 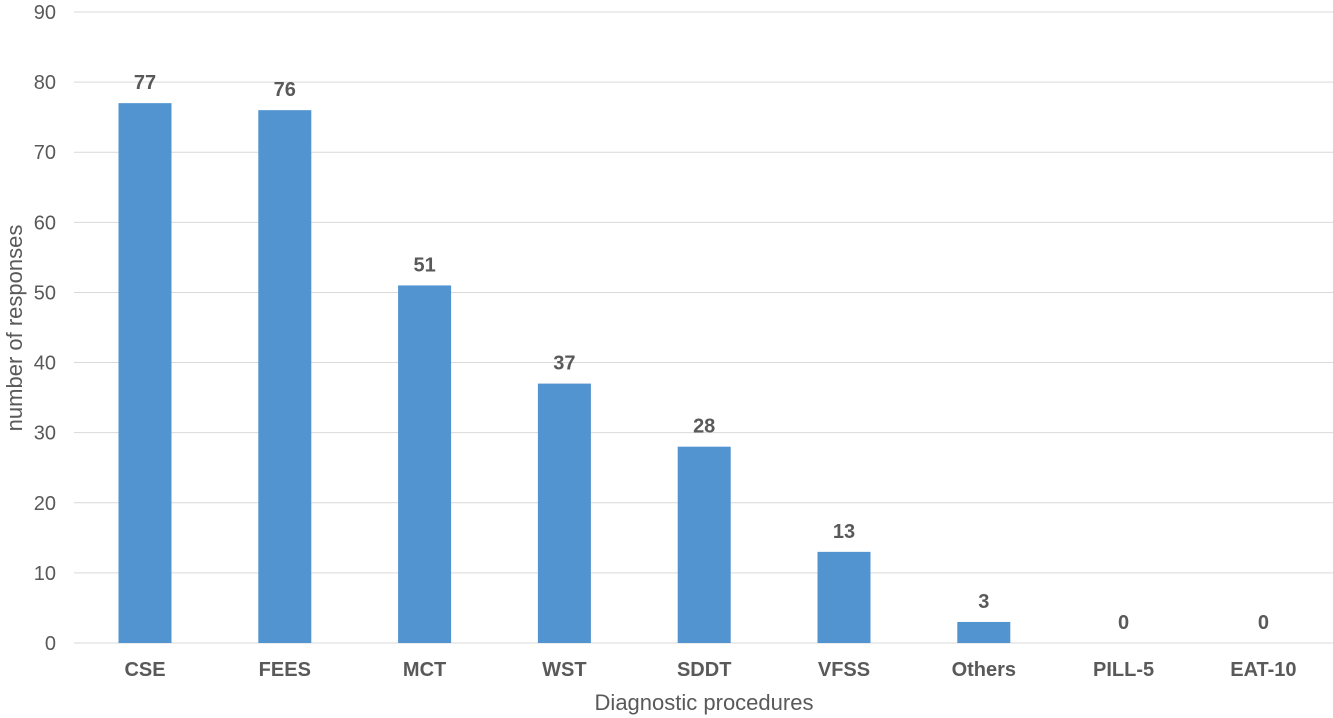 What do you see at coordinates (285, 90) in the screenshot?
I see `data-label: 76` at bounding box center [285, 90].